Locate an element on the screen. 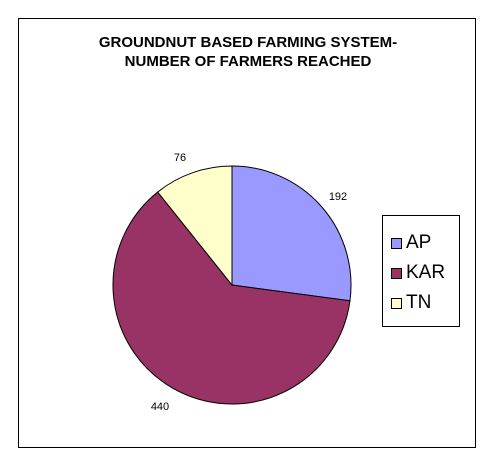 The height and width of the screenshot is (468, 496). legend-item-ap: AP is located at coordinates (411, 243).